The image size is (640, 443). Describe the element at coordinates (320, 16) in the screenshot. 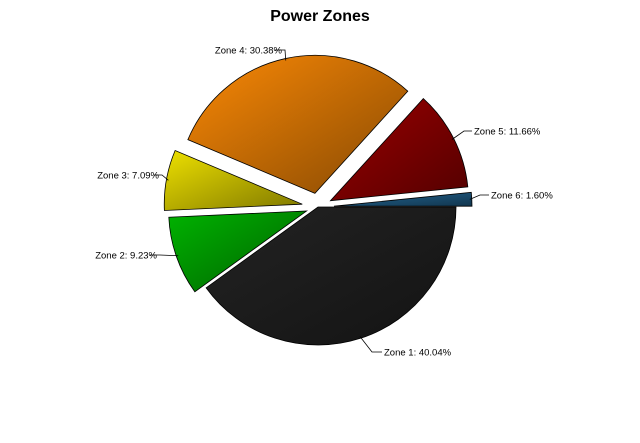

I see `chart-title: Power Zones` at that location.